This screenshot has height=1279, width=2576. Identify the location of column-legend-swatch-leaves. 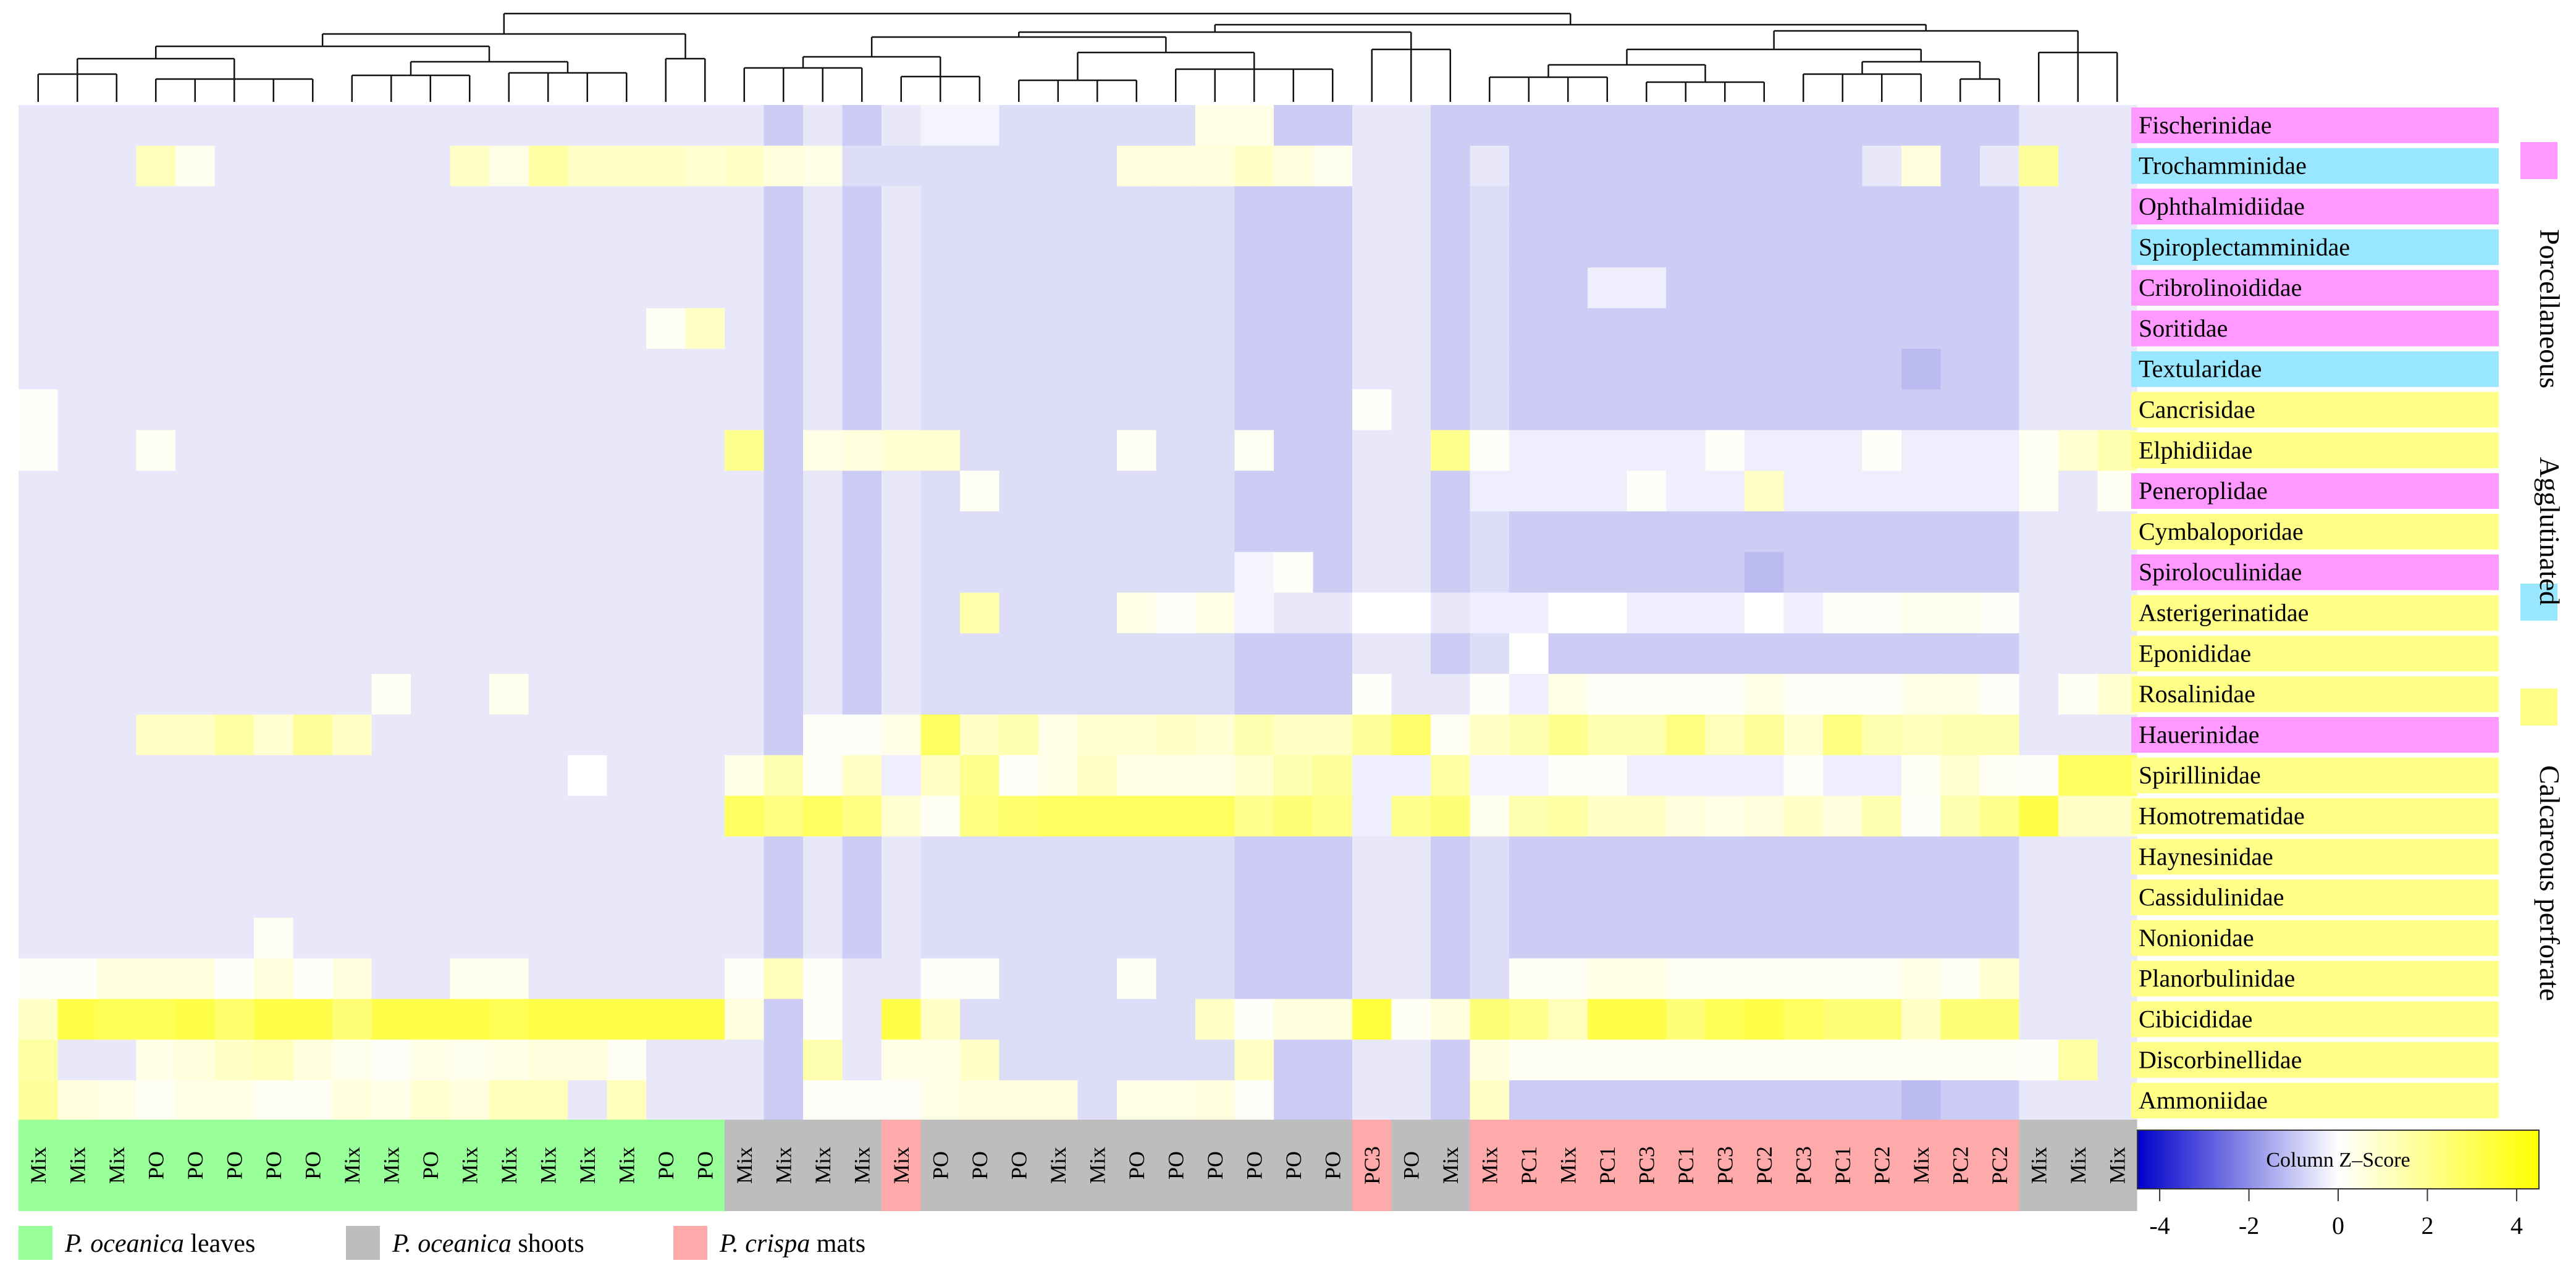
(36, 1243).